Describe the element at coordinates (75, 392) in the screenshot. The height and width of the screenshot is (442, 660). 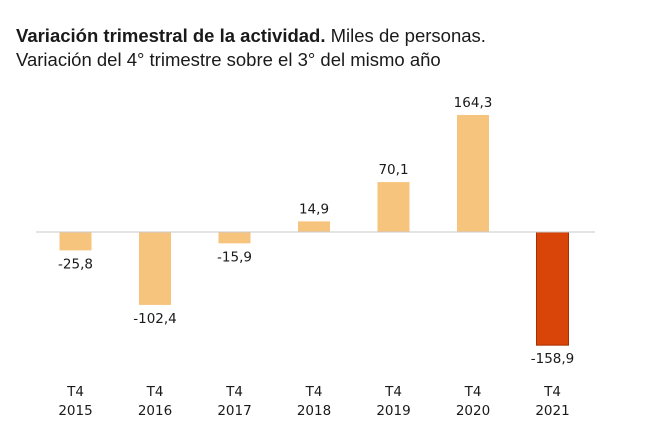
I see `x-tick-label-2015-line1: T4` at that location.